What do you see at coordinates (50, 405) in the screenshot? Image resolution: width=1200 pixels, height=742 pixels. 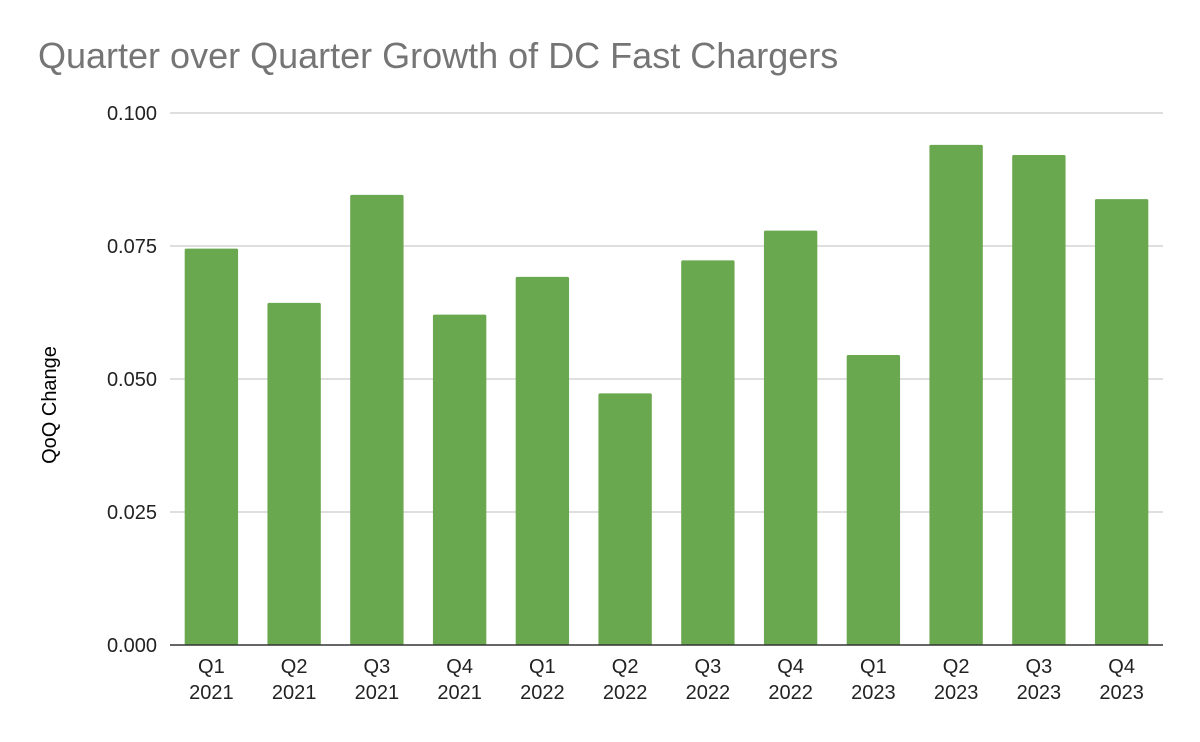 I see `y-axis-label: QoQ Change` at bounding box center [50, 405].